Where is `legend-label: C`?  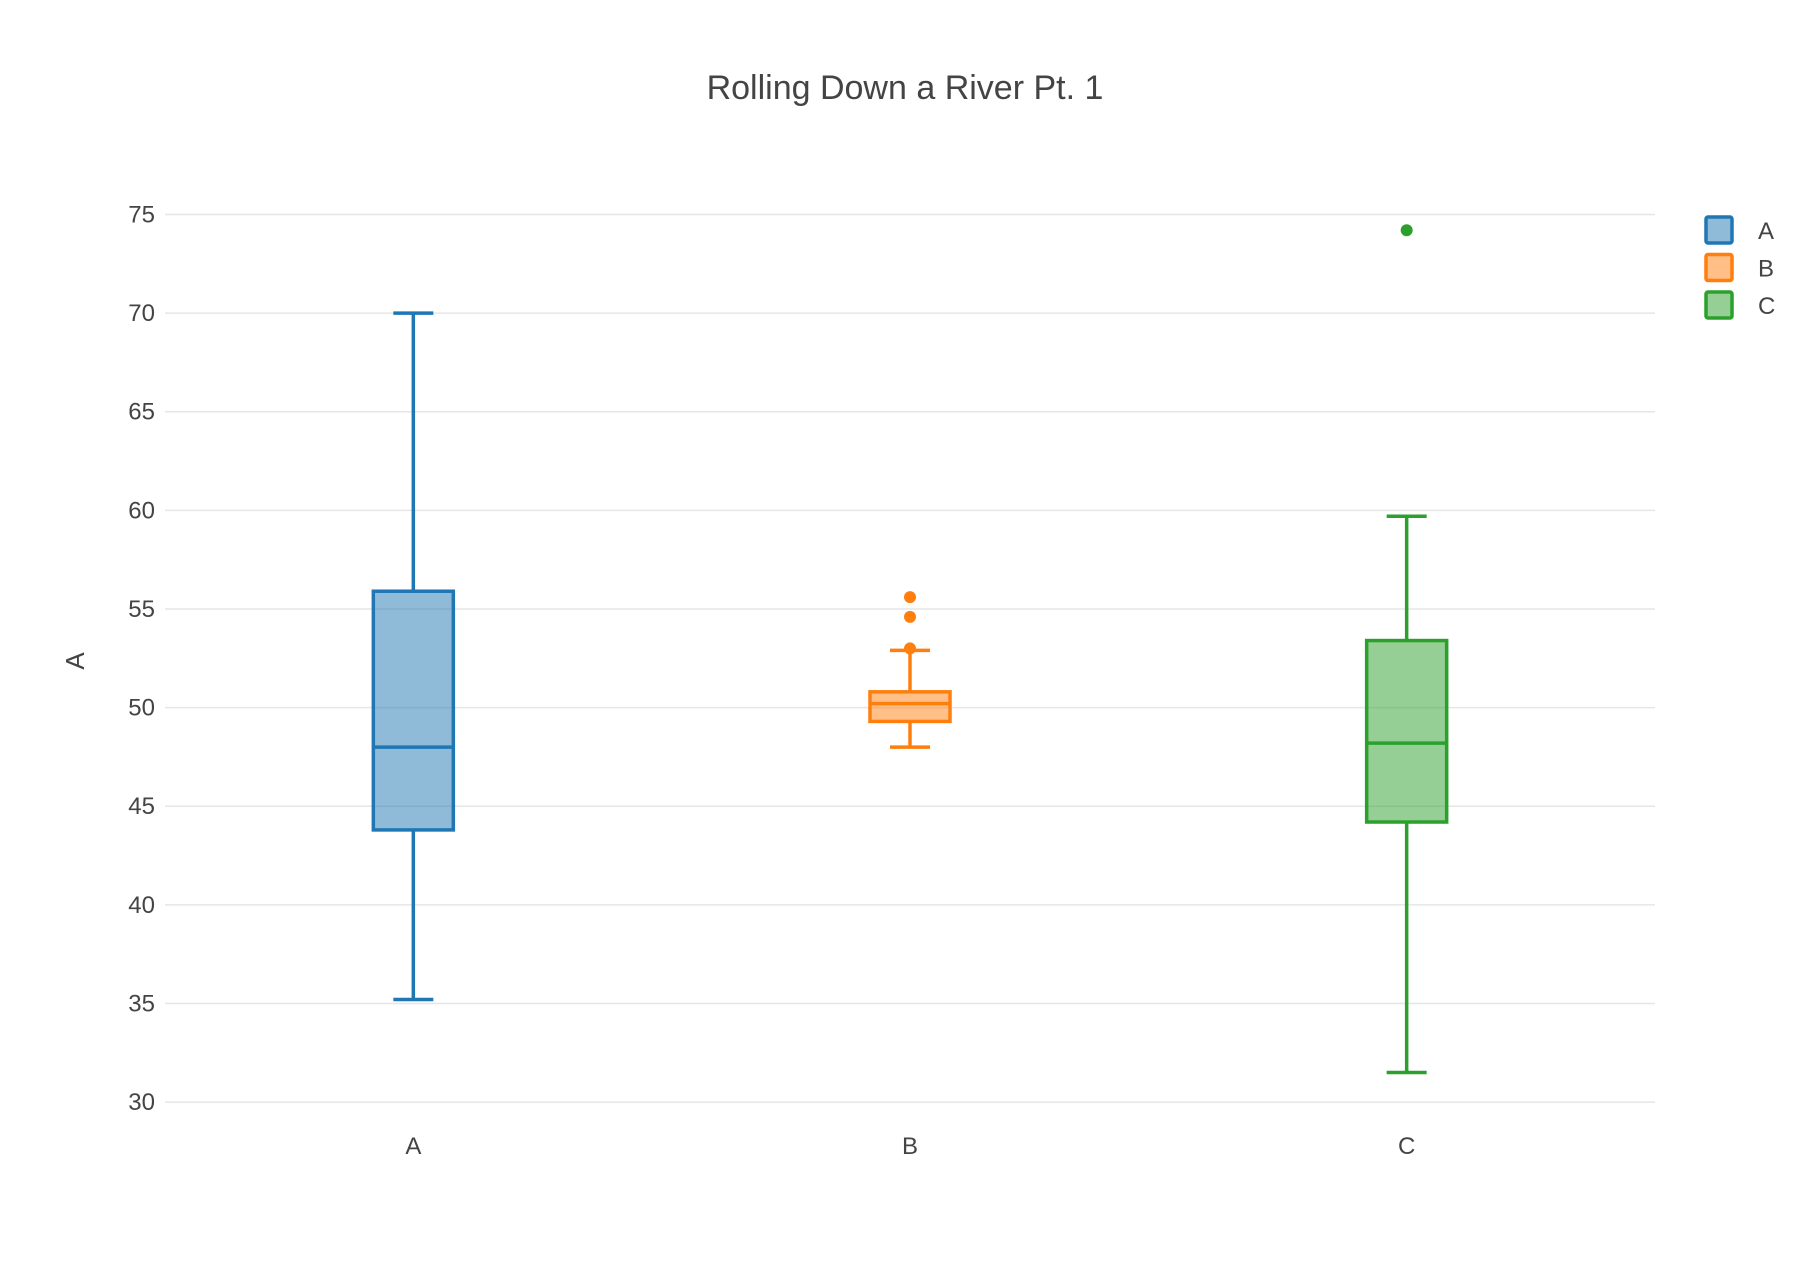 legend-label: C is located at coordinates (1766, 306).